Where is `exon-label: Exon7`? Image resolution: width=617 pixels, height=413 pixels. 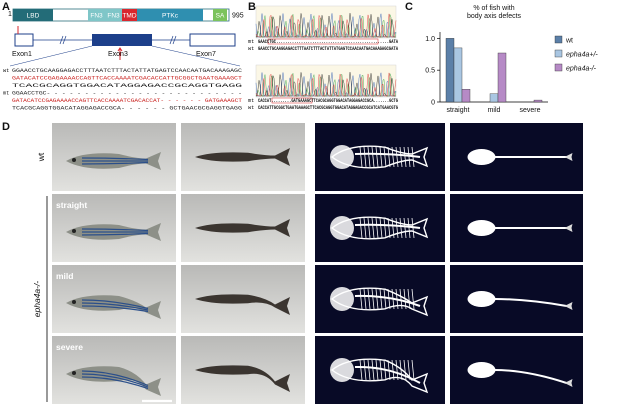 exon-label: Exon7 is located at coordinates (206, 54).